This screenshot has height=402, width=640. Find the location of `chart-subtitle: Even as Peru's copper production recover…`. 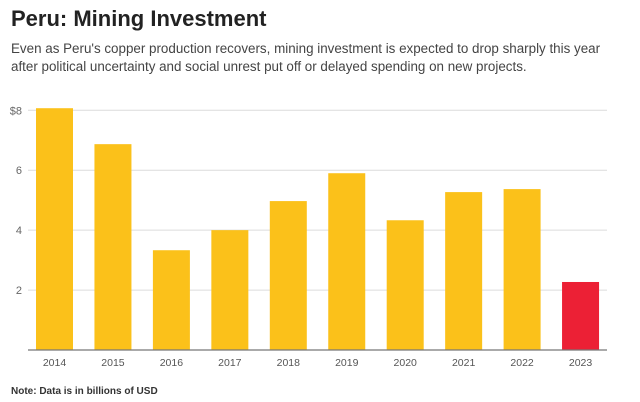

chart-subtitle: Even as Peru's copper production recover… is located at coordinates (306, 57).